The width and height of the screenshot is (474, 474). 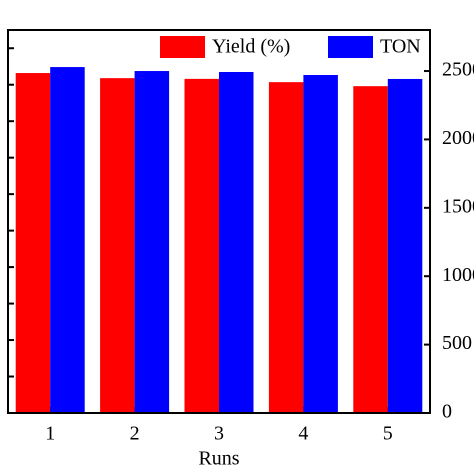 I want to click on y2-tick-label: 1000, so click(x=458, y=275).